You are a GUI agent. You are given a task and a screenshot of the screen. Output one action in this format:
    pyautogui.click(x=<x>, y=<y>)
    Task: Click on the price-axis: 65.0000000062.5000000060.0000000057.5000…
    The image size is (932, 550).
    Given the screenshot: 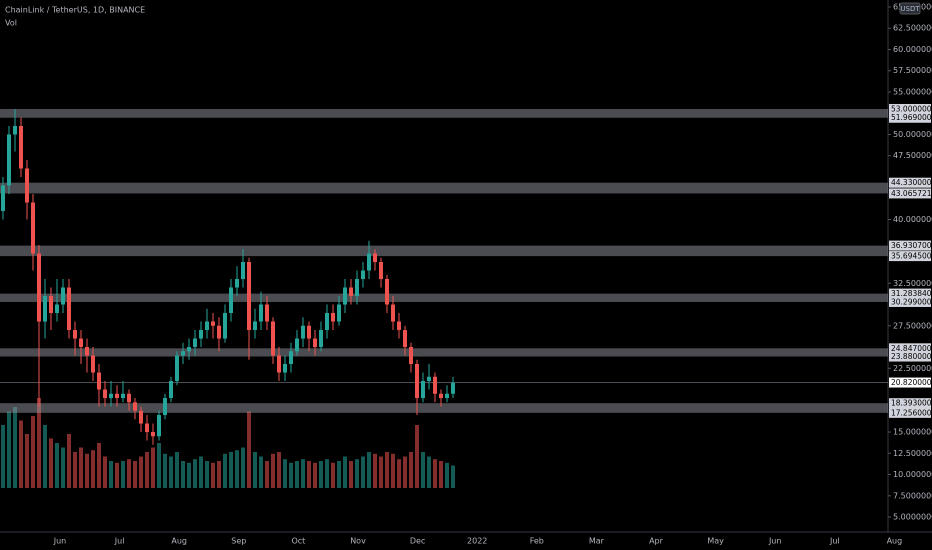 What is the action you would take?
    pyautogui.click(x=910, y=262)
    